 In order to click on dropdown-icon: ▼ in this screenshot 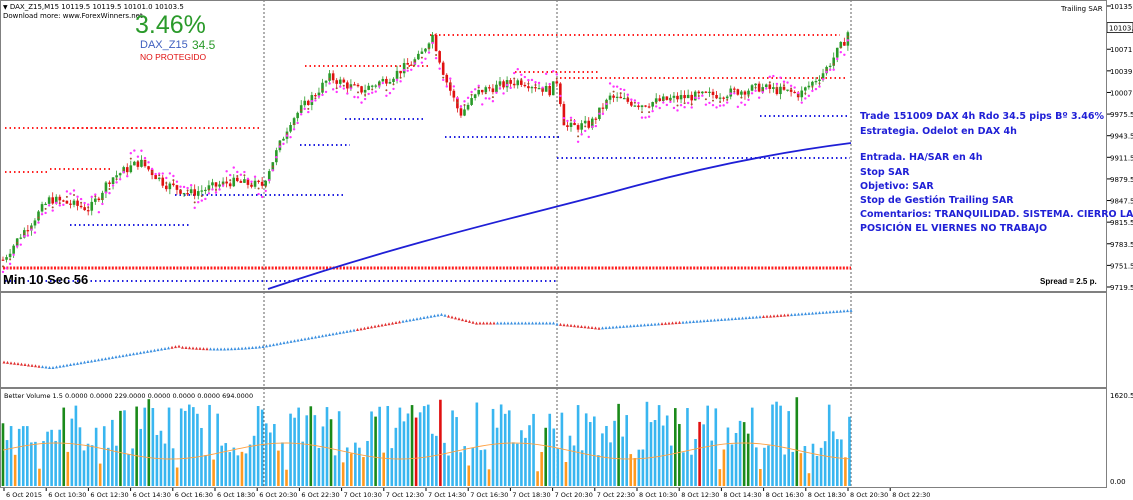, I will do `click(5, 7)`.